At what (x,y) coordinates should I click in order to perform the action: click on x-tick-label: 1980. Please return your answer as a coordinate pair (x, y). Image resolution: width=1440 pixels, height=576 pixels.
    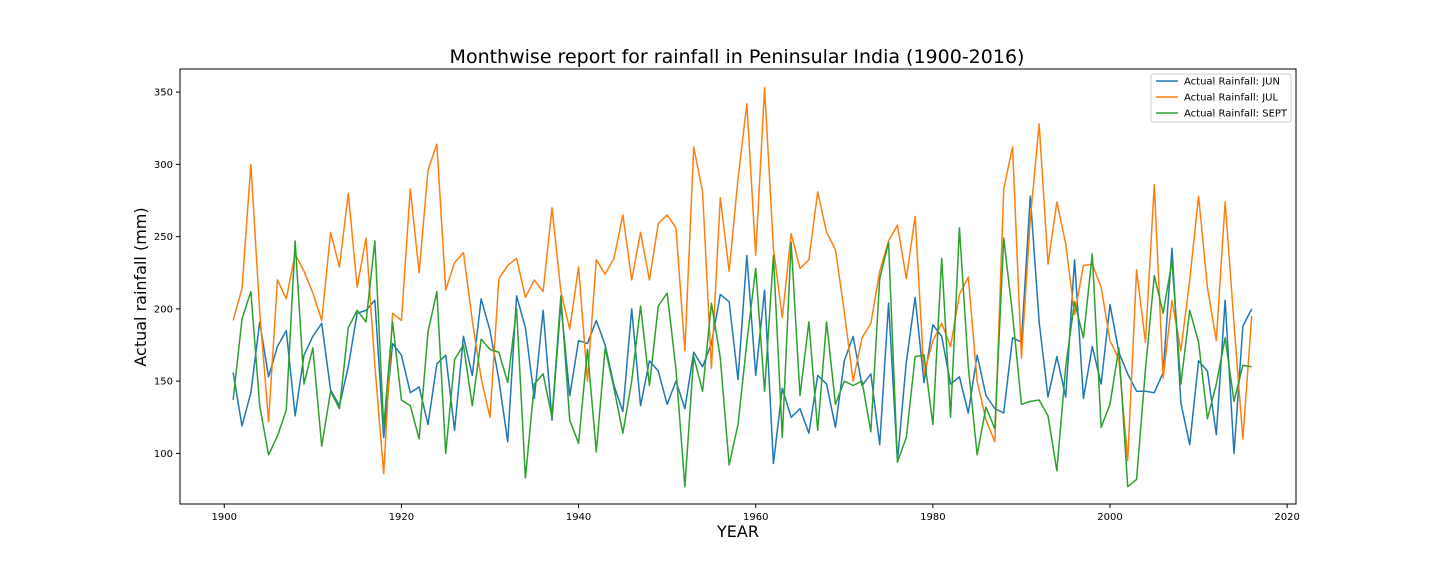
    Looking at the image, I should click on (932, 517).